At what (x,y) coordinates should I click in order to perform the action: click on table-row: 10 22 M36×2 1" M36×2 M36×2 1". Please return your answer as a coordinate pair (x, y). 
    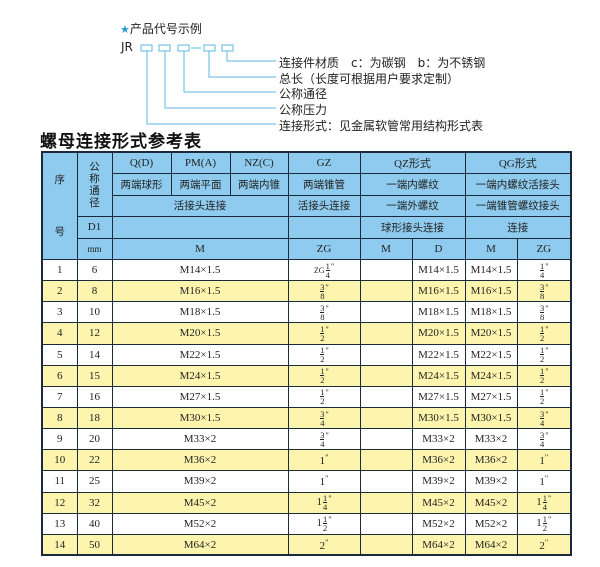
    Looking at the image, I should click on (306, 460).